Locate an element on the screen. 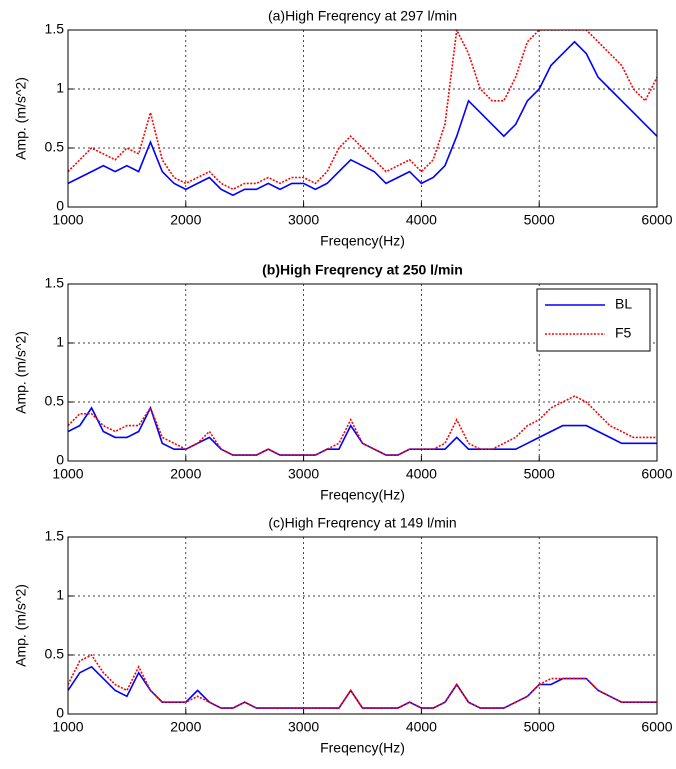 The image size is (676, 769). chart-title: (b)High Freqrency at 250 l/min is located at coordinates (362, 270).